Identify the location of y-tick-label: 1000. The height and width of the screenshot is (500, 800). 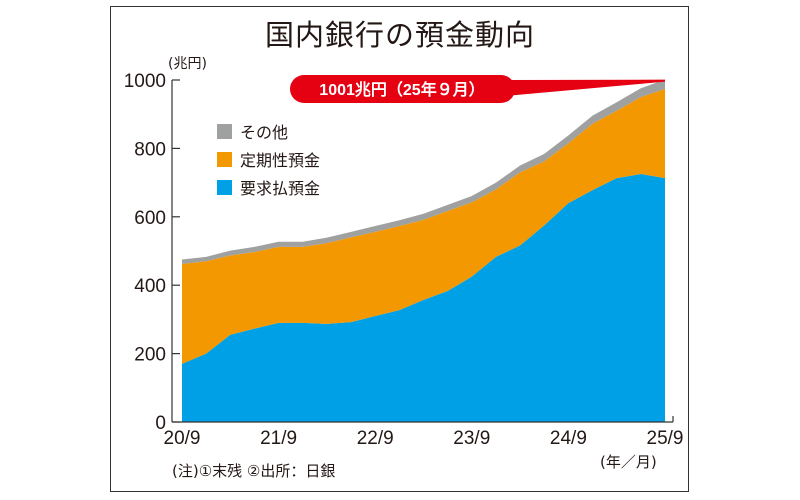
(145, 81).